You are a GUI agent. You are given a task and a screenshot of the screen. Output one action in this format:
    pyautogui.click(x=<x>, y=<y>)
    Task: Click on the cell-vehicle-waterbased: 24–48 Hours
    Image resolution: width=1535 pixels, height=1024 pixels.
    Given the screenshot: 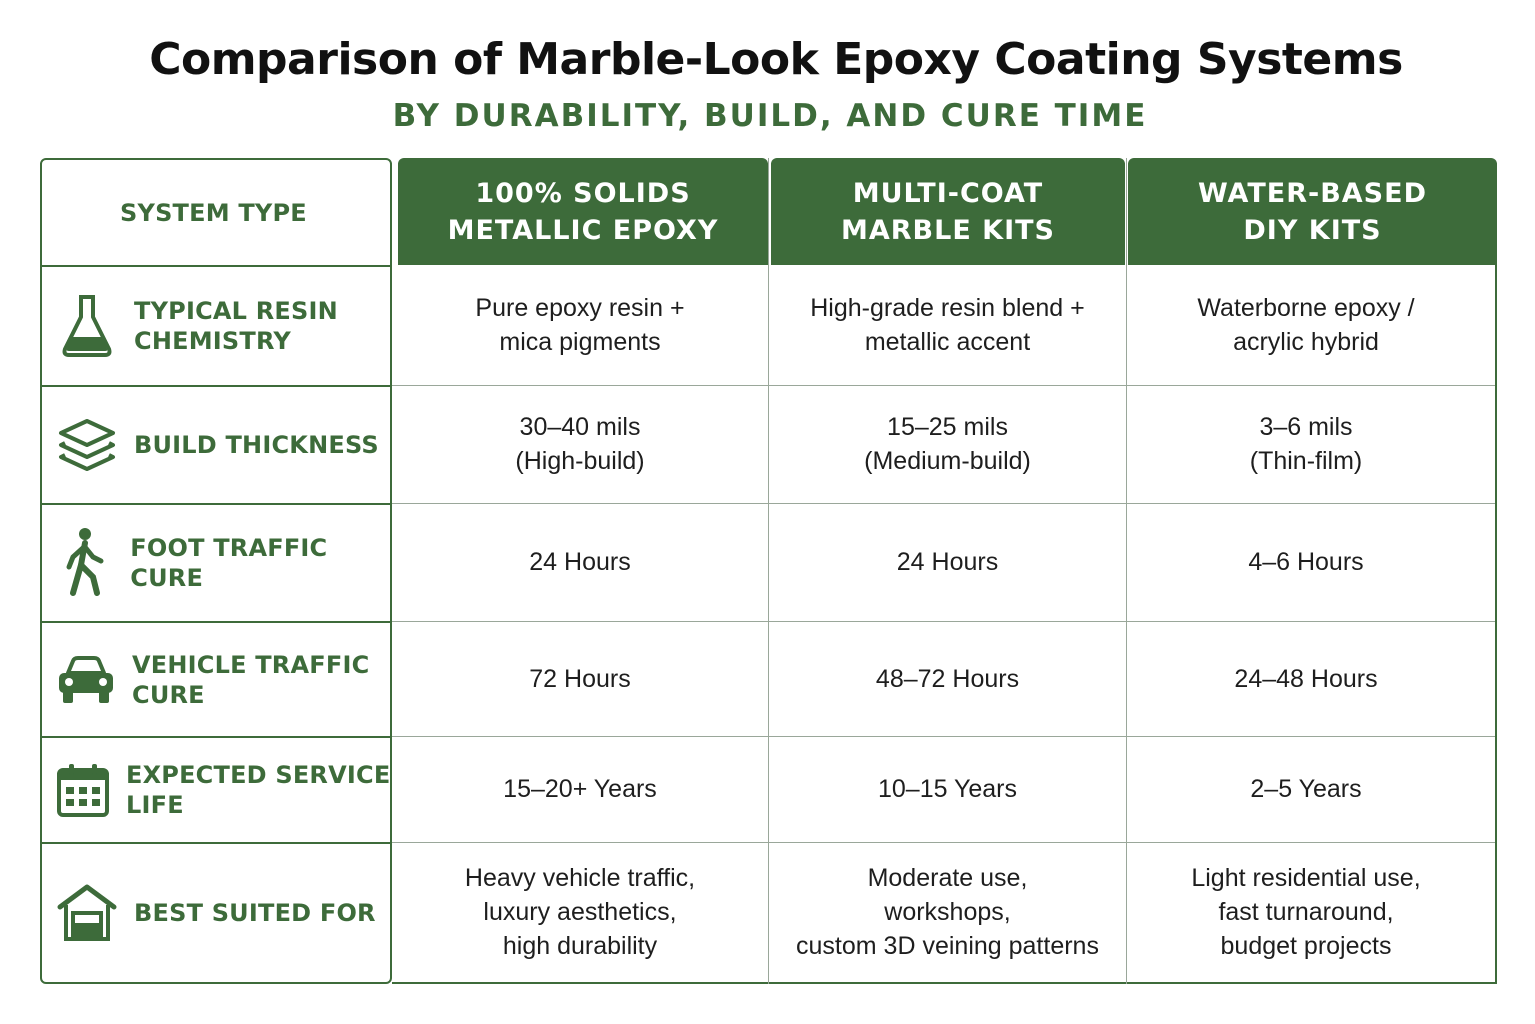 What is the action you would take?
    pyautogui.click(x=1306, y=678)
    